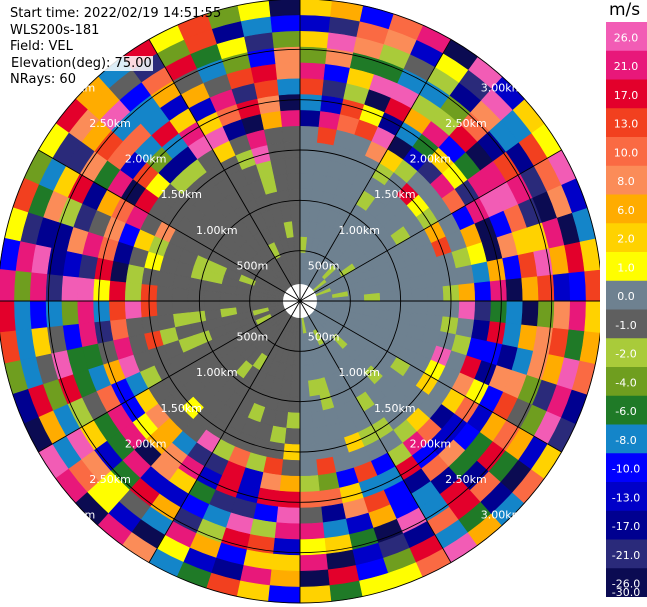 The height and width of the screenshot is (607, 647). Describe the element at coordinates (626, 296) in the screenshot. I see `colorbar-tick-label: 0.0` at that location.